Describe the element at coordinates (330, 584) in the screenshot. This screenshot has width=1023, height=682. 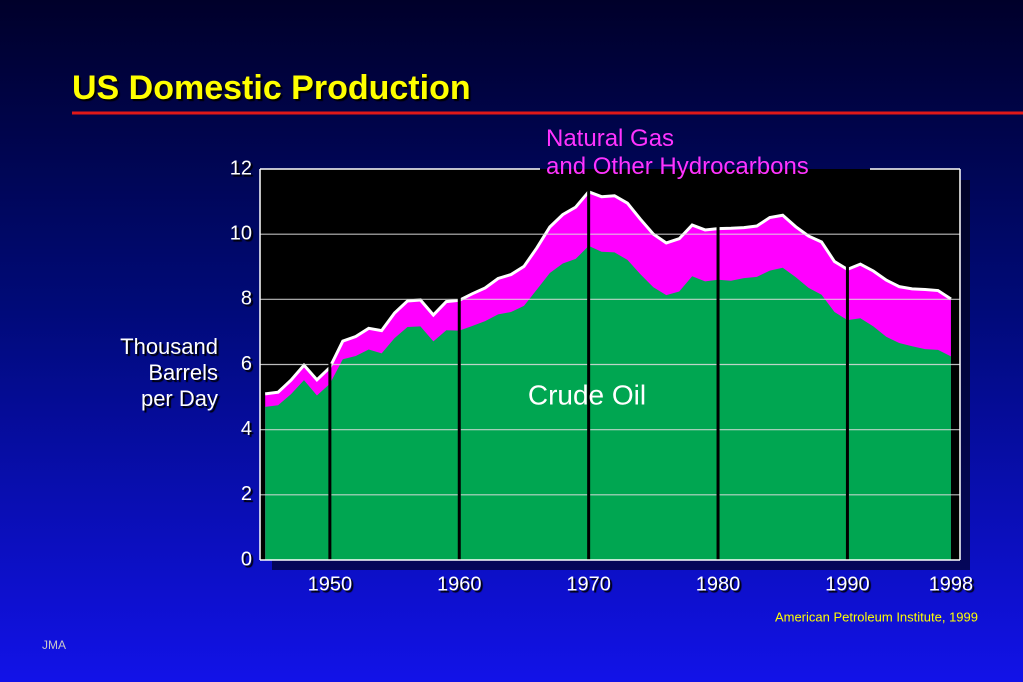
I see `x-tick-label: 1950` at that location.